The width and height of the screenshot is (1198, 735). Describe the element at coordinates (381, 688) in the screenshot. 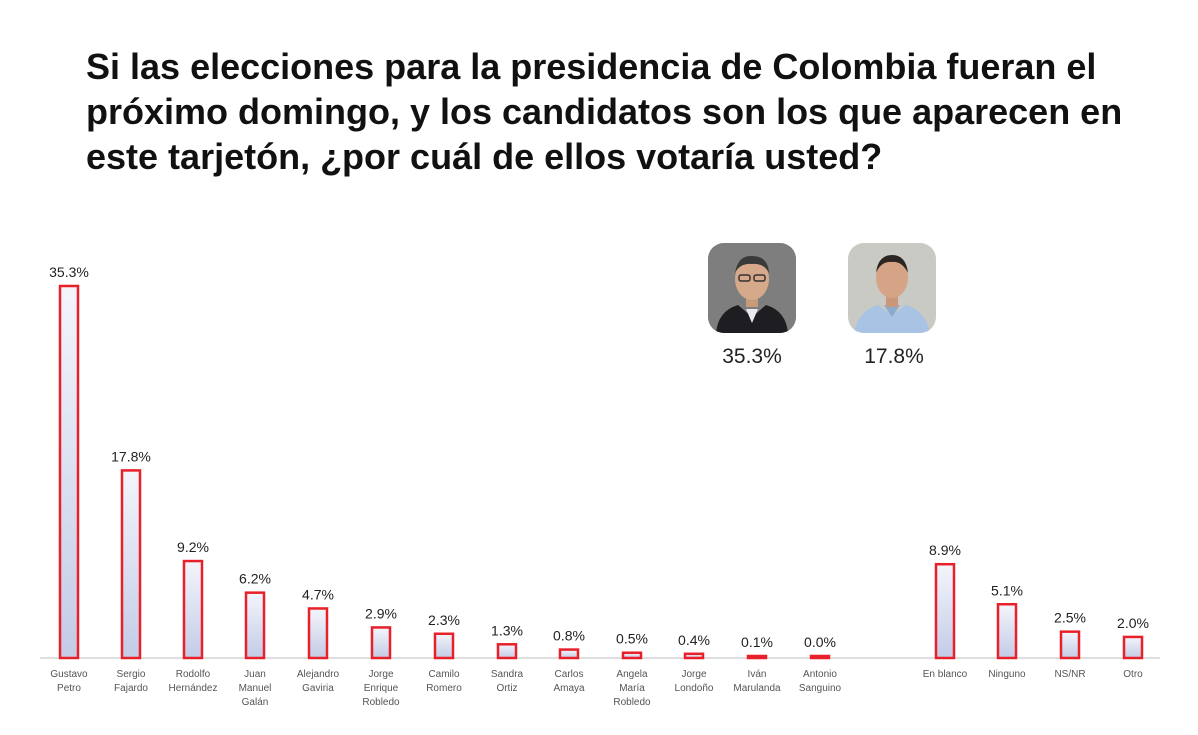

I see `category-label: Jorge Enrique Robledo` at that location.